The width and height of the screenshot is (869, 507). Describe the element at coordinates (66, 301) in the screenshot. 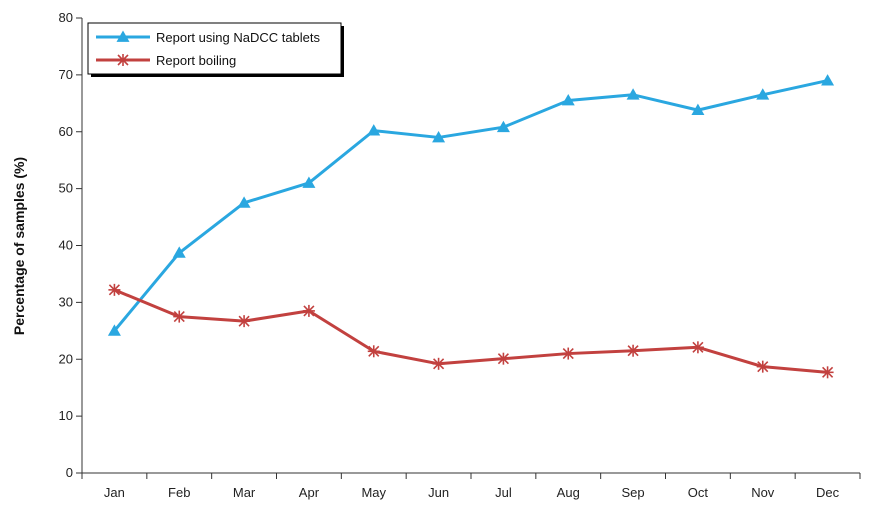

I see `y-tick-label: 30` at that location.